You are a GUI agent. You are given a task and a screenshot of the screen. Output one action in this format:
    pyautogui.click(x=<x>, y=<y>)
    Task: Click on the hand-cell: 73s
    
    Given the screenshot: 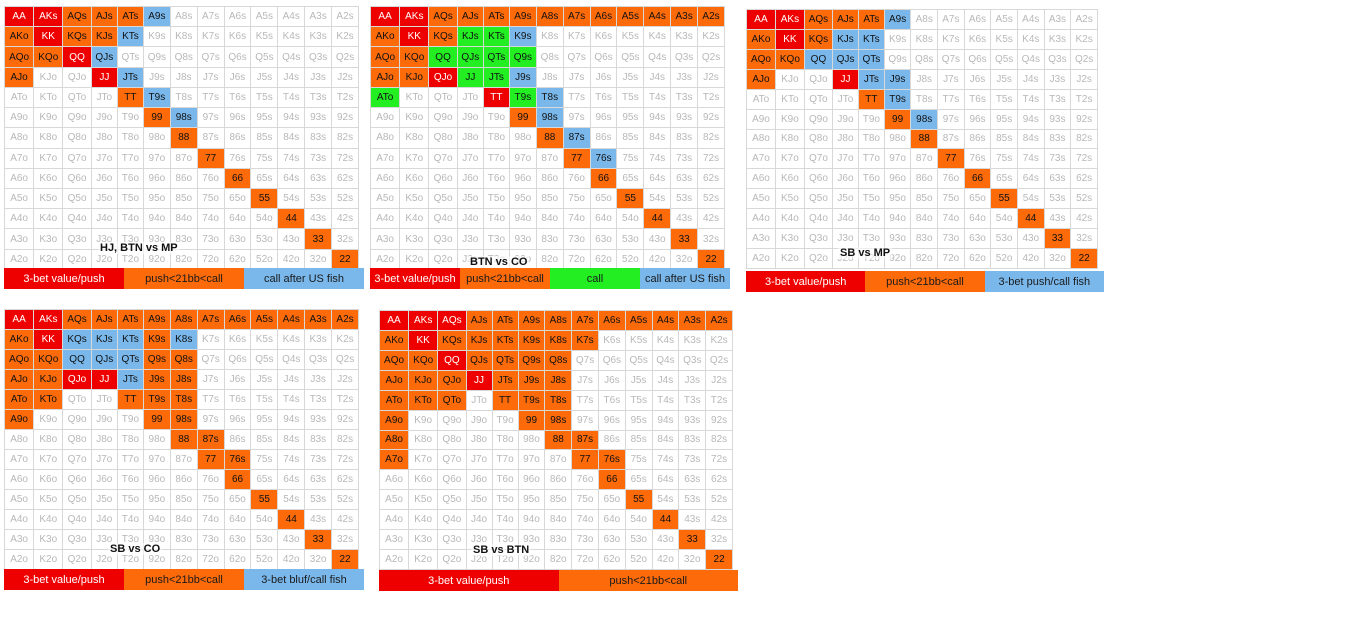 What is the action you would take?
    pyautogui.click(x=1057, y=159)
    